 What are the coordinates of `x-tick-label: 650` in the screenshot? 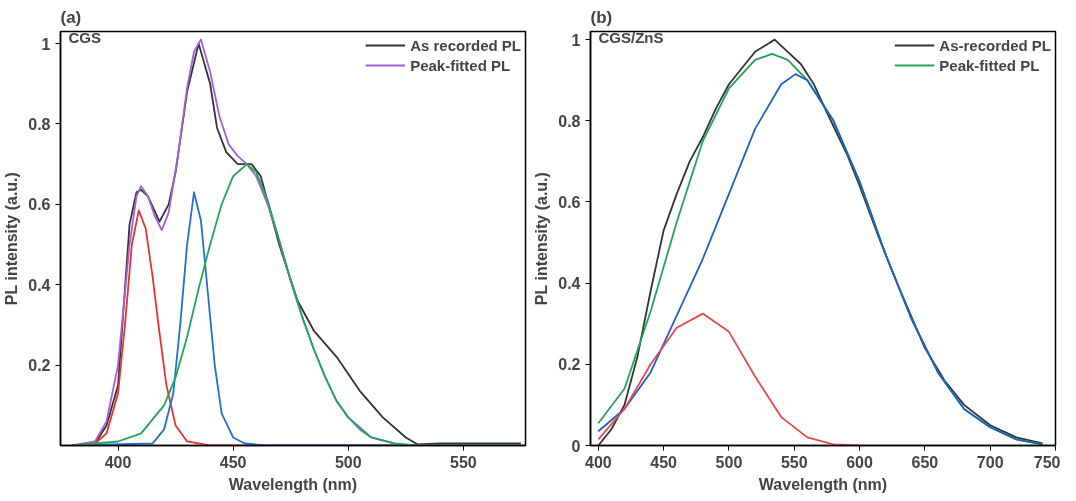 It's located at (925, 462).